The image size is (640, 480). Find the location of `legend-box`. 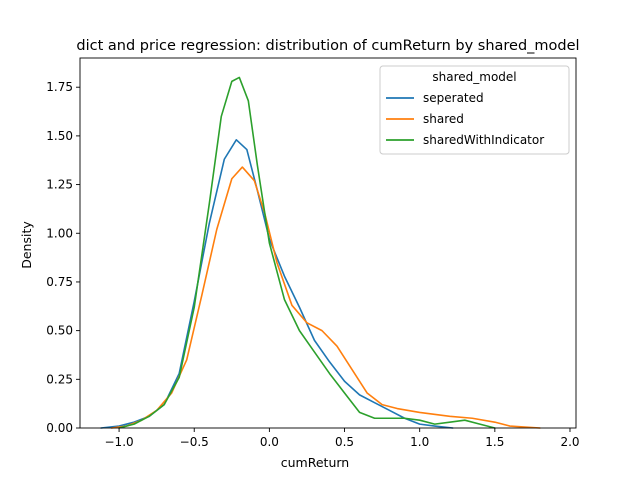

legend-box is located at coordinates (474, 110).